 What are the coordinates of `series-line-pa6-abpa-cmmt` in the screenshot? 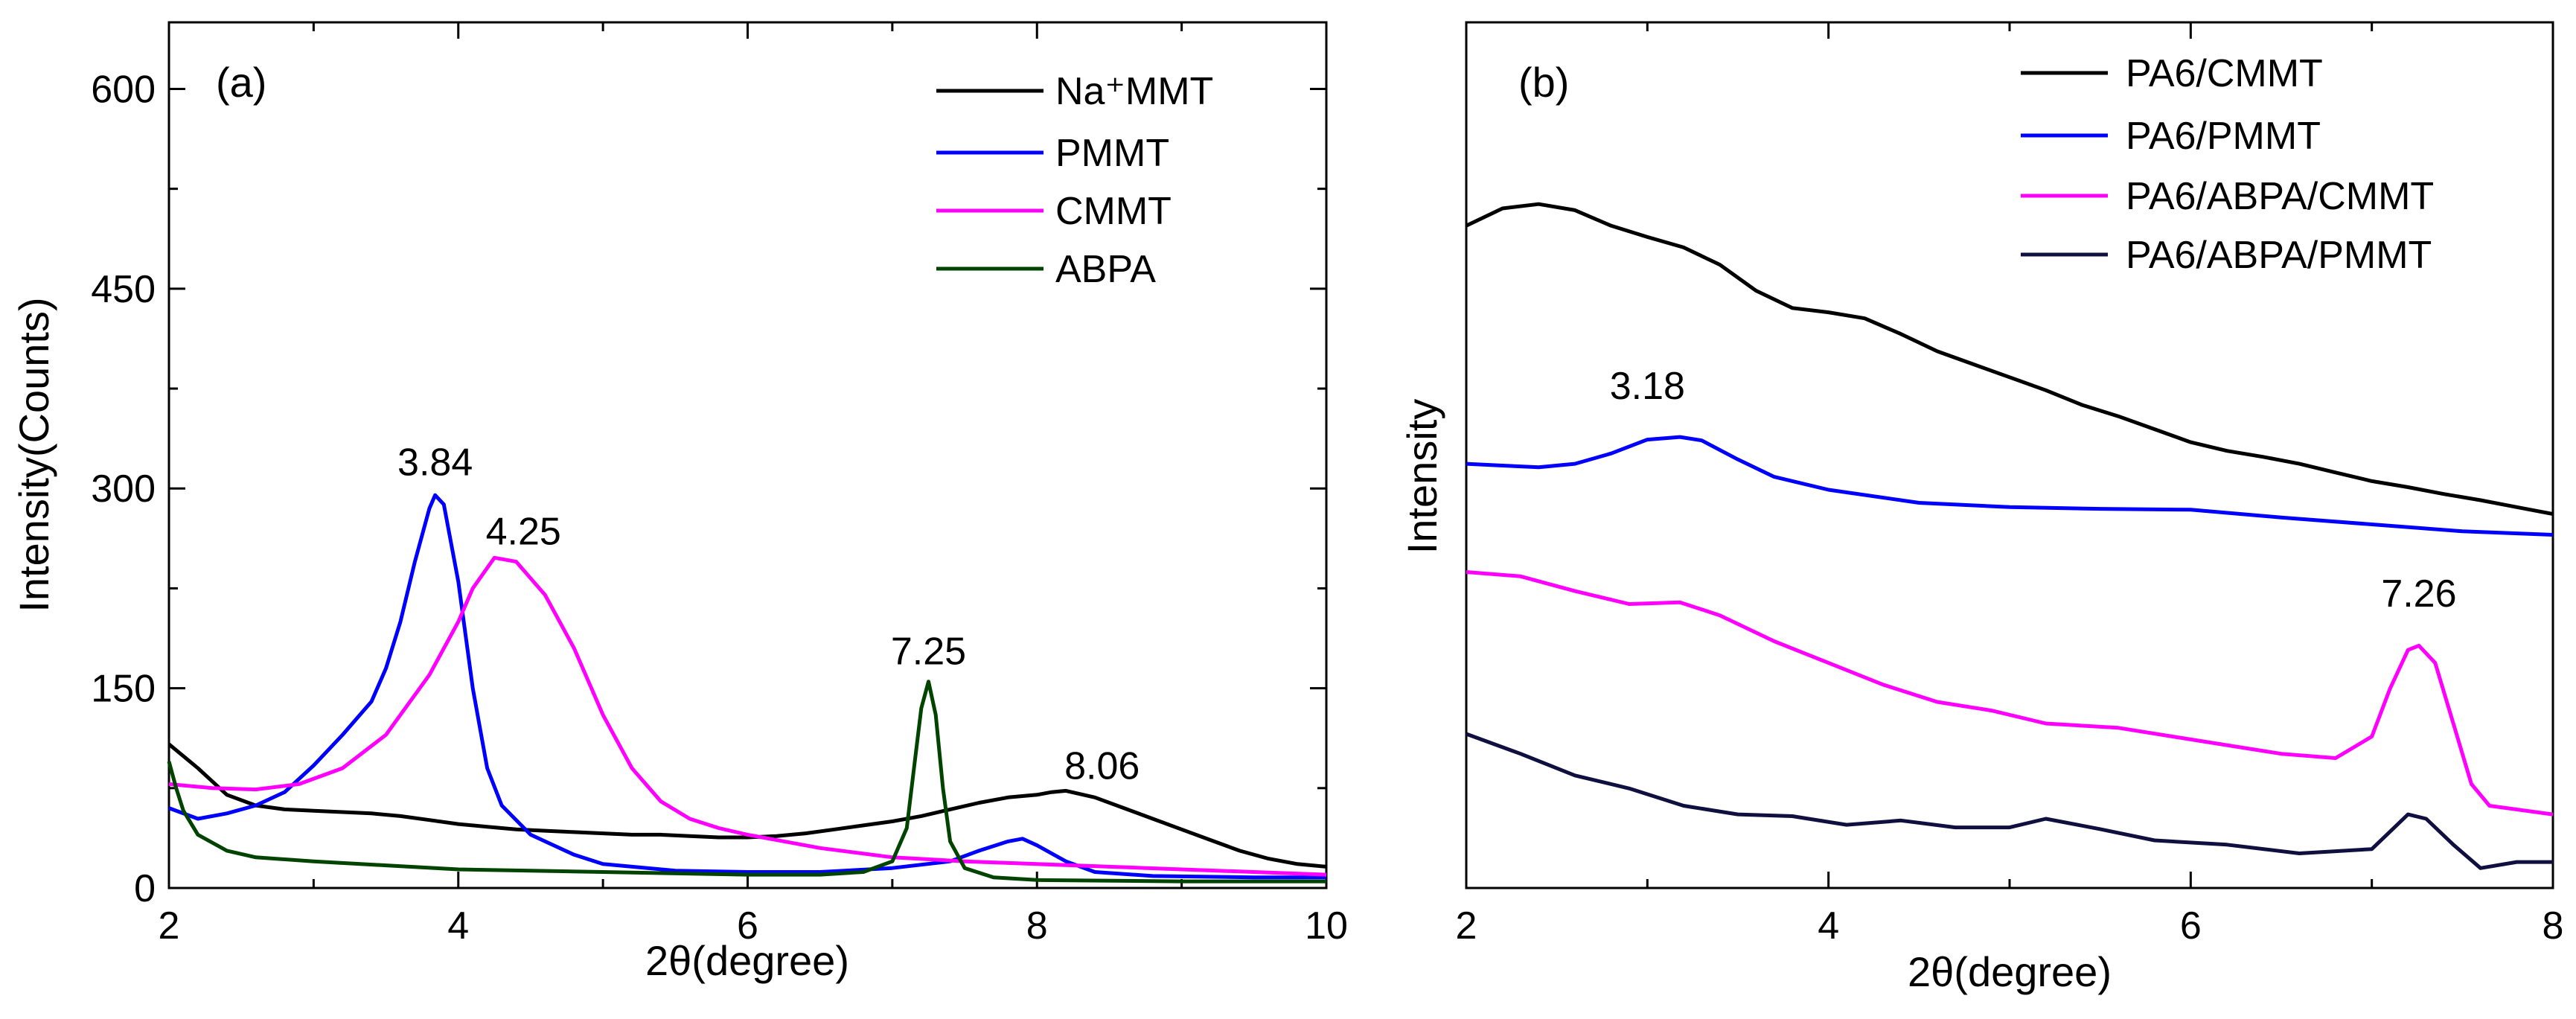 It's located at (2010, 693).